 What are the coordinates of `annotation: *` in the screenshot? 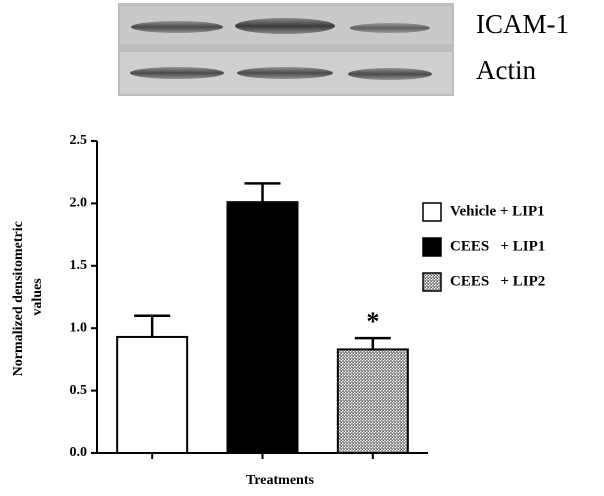 It's located at (372, 321).